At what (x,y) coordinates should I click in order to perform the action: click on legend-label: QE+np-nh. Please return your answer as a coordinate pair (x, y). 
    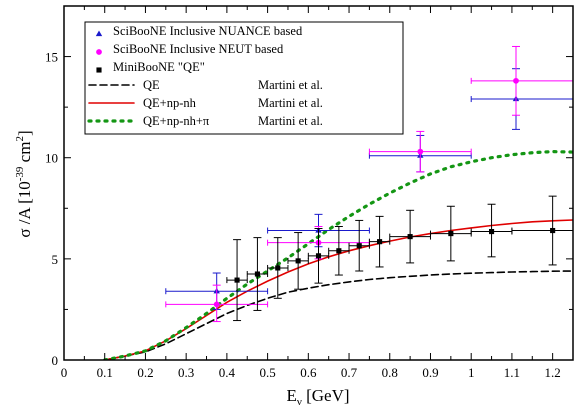
    Looking at the image, I should click on (170, 103).